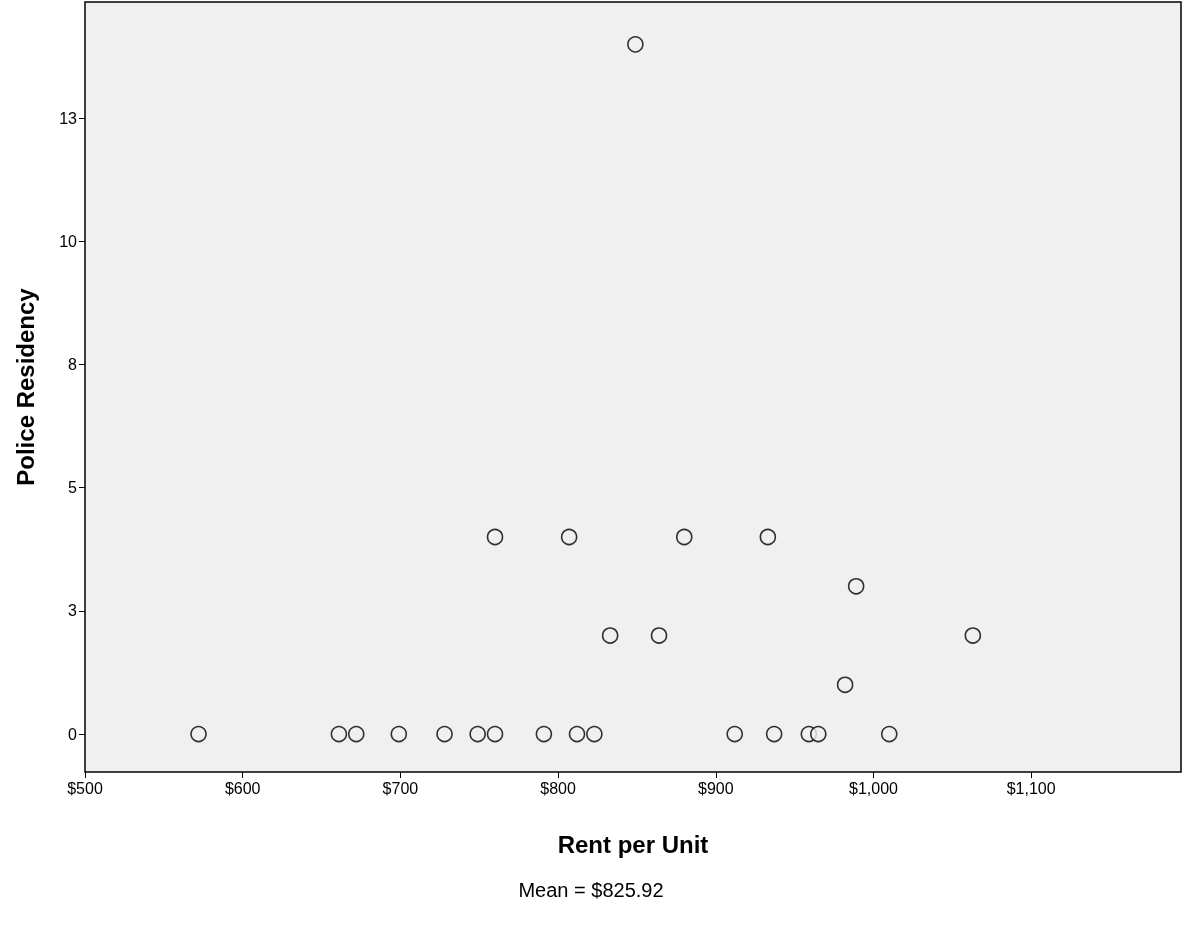 The width and height of the screenshot is (1182, 938). What do you see at coordinates (25, 386) in the screenshot?
I see `y-axis-title: Police Residency` at bounding box center [25, 386].